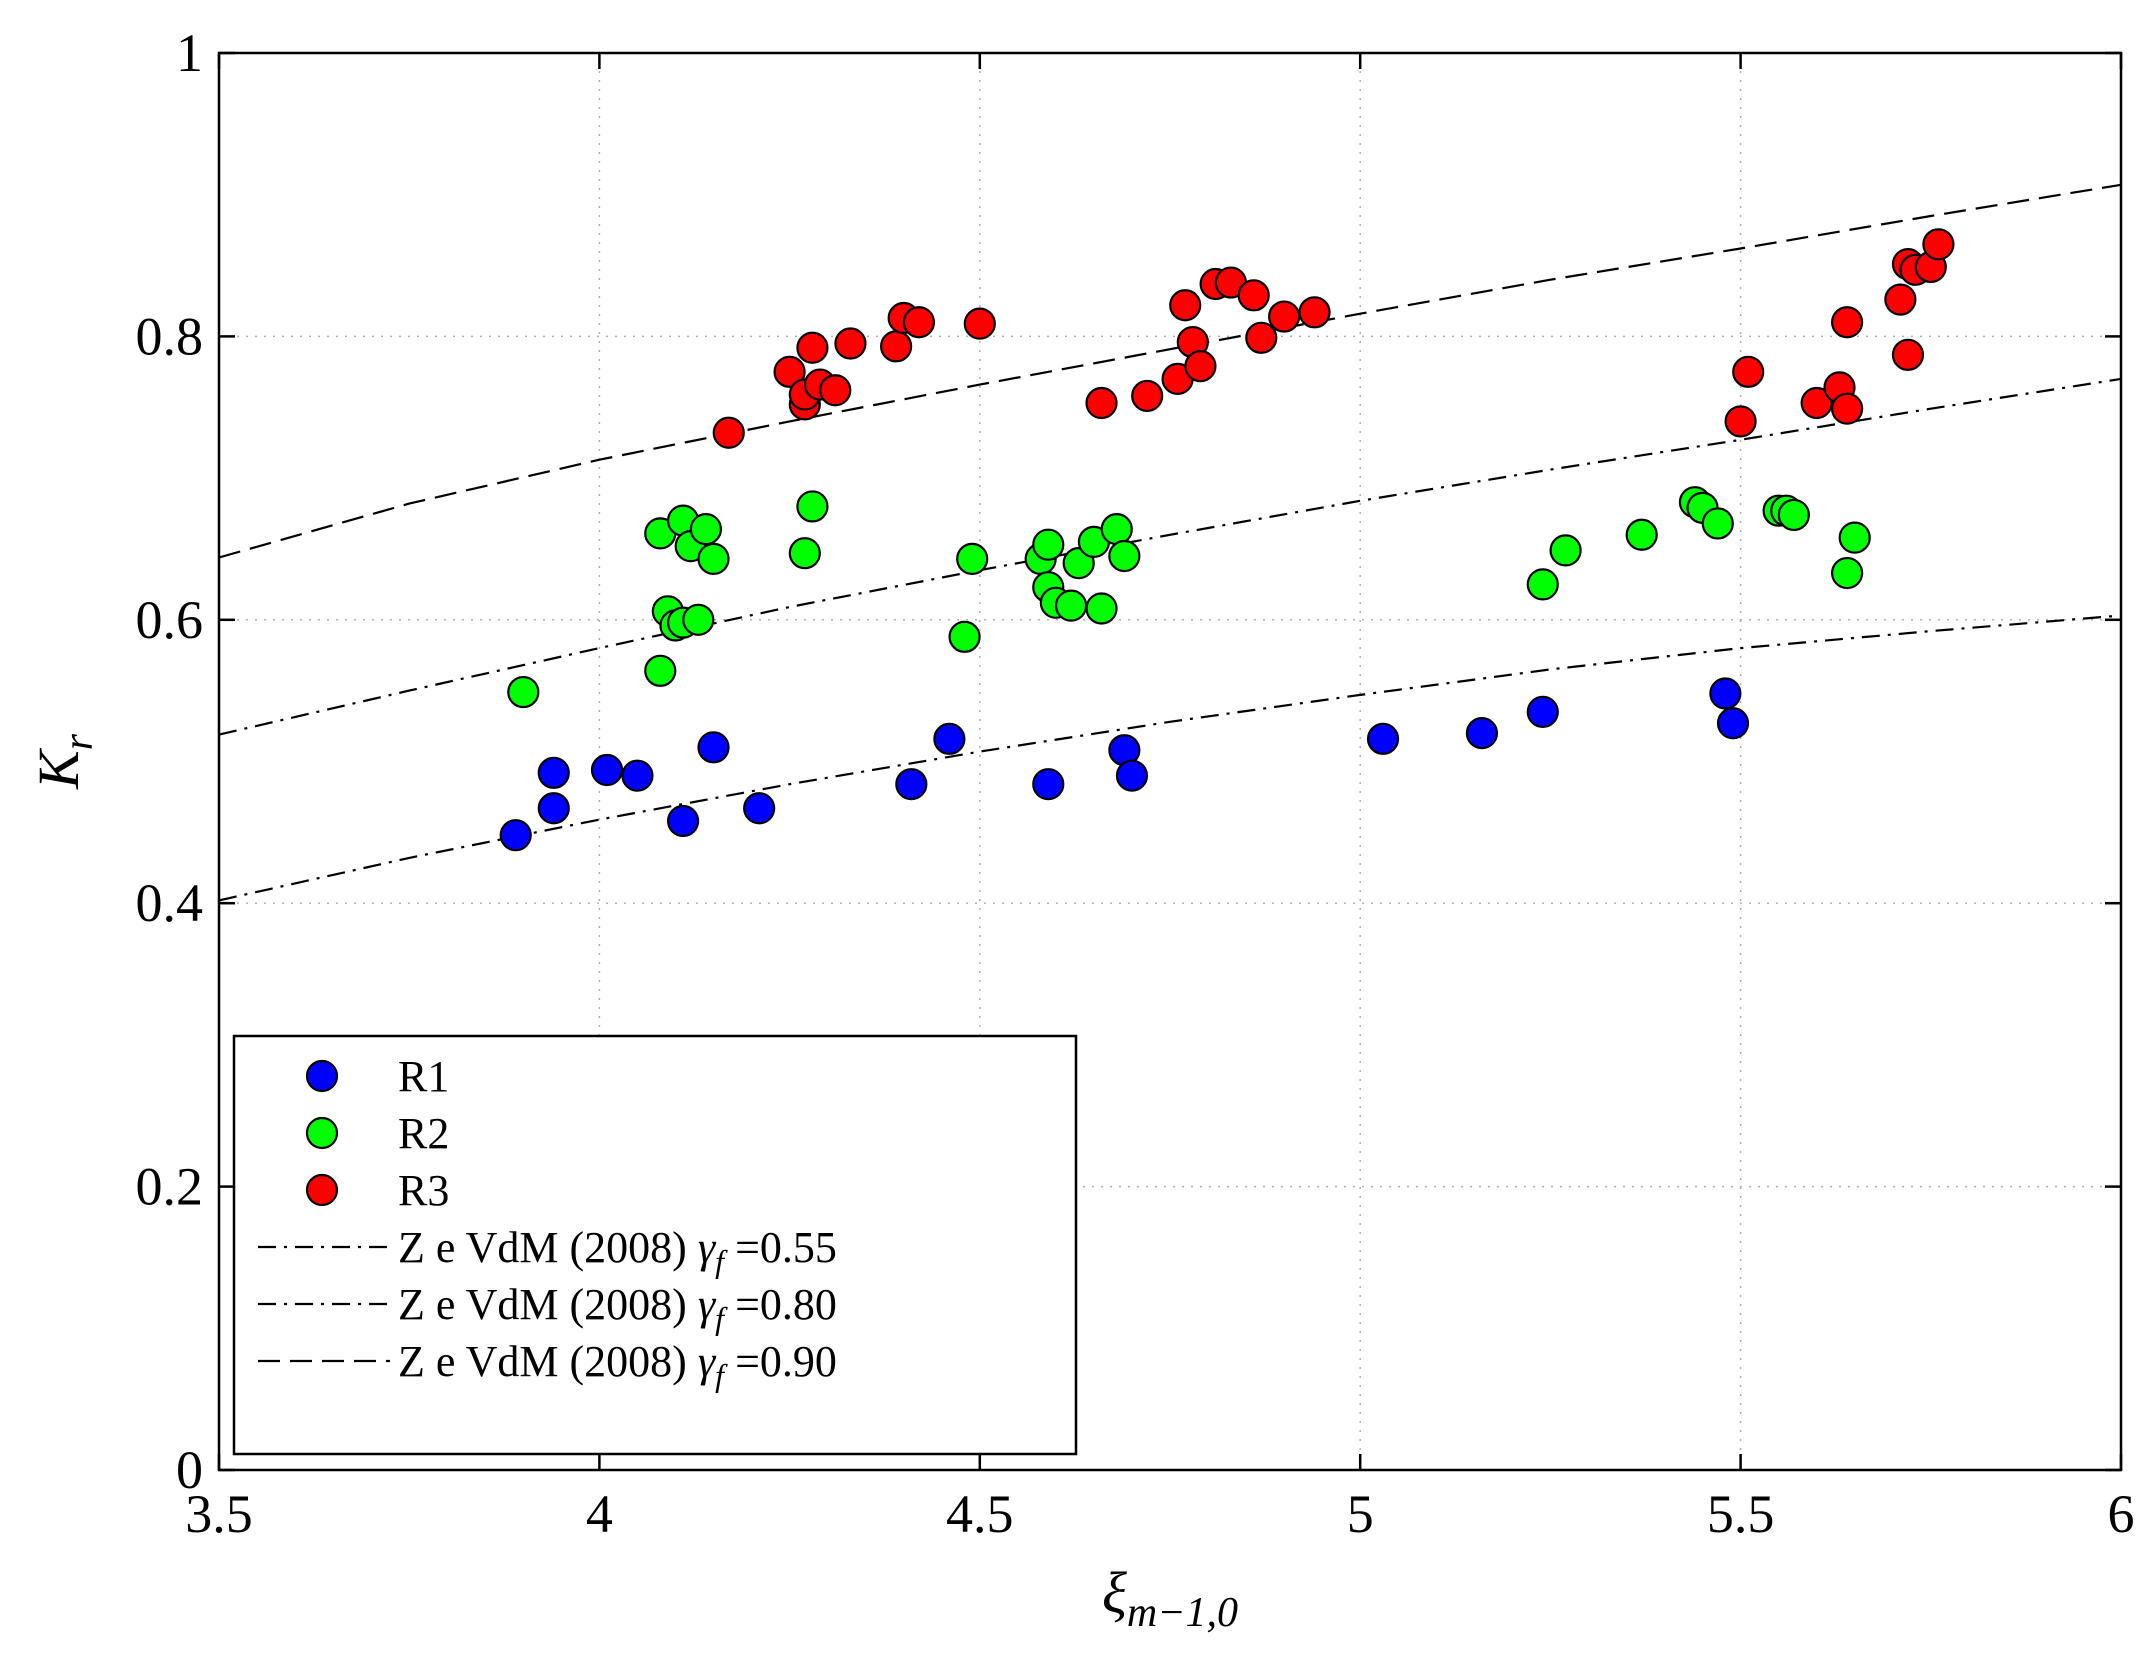 This screenshot has height=1659, width=2152. Describe the element at coordinates (219, 1514) in the screenshot. I see `x-tick-label: 3.5` at that location.